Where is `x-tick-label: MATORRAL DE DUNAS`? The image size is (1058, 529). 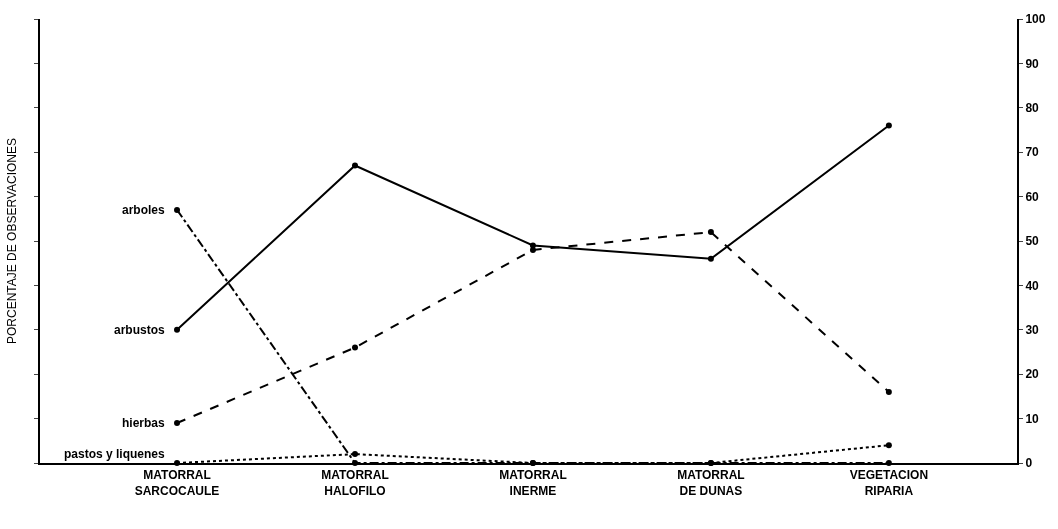 x-tick-label: MATORRAL DE DUNAS is located at coordinates (711, 483).